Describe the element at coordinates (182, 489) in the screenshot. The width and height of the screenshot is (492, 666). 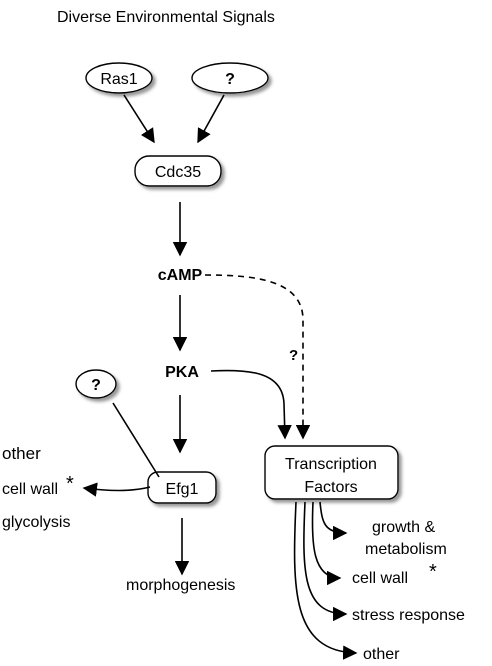
I see `efg1-label: Efg1` at that location.